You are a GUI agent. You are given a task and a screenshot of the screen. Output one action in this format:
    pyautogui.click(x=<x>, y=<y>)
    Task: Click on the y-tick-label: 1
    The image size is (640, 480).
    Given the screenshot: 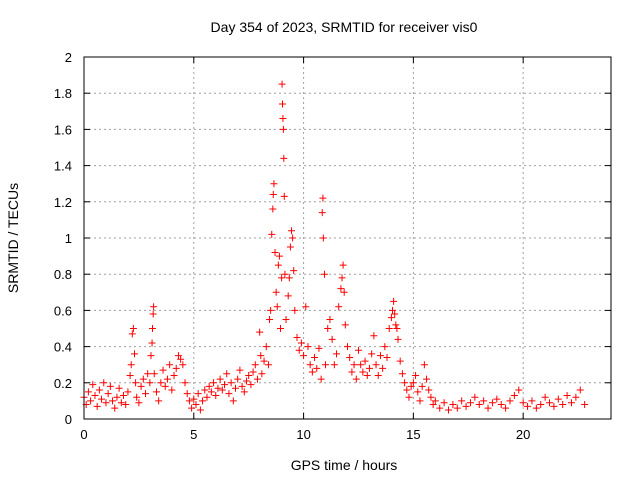 What is the action you would take?
    pyautogui.click(x=68, y=238)
    